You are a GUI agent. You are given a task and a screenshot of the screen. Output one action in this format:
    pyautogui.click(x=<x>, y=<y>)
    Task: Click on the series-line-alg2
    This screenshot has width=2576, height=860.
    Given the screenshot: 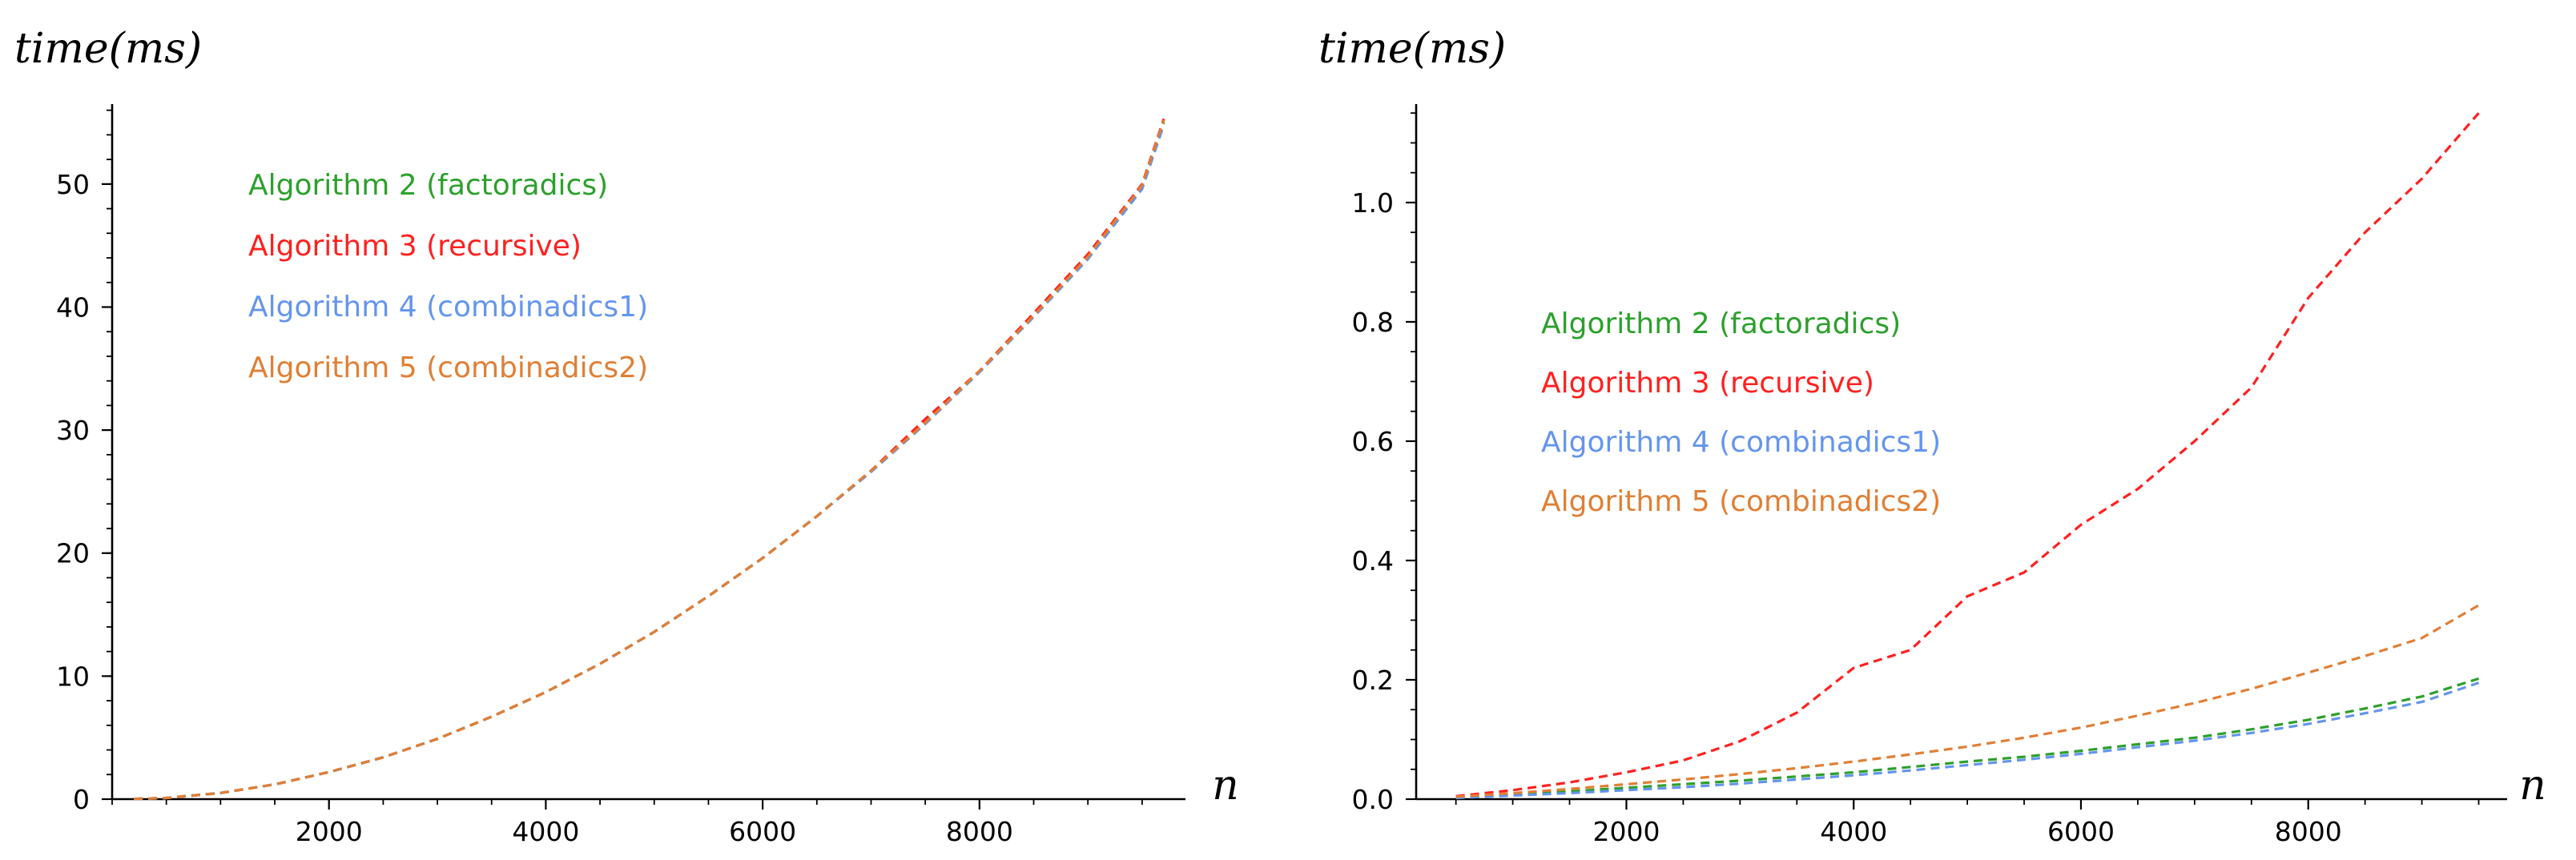 What is the action you would take?
    pyautogui.click(x=1967, y=738)
    